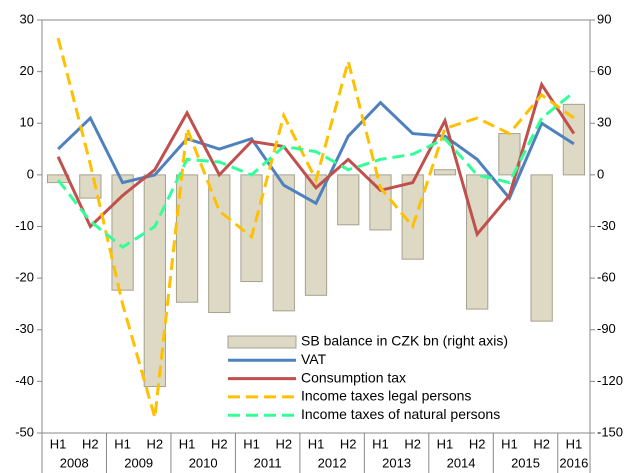 This screenshot has height=473, width=639. Describe the element at coordinates (203, 462) in the screenshot. I see `year-label: 2010` at that location.